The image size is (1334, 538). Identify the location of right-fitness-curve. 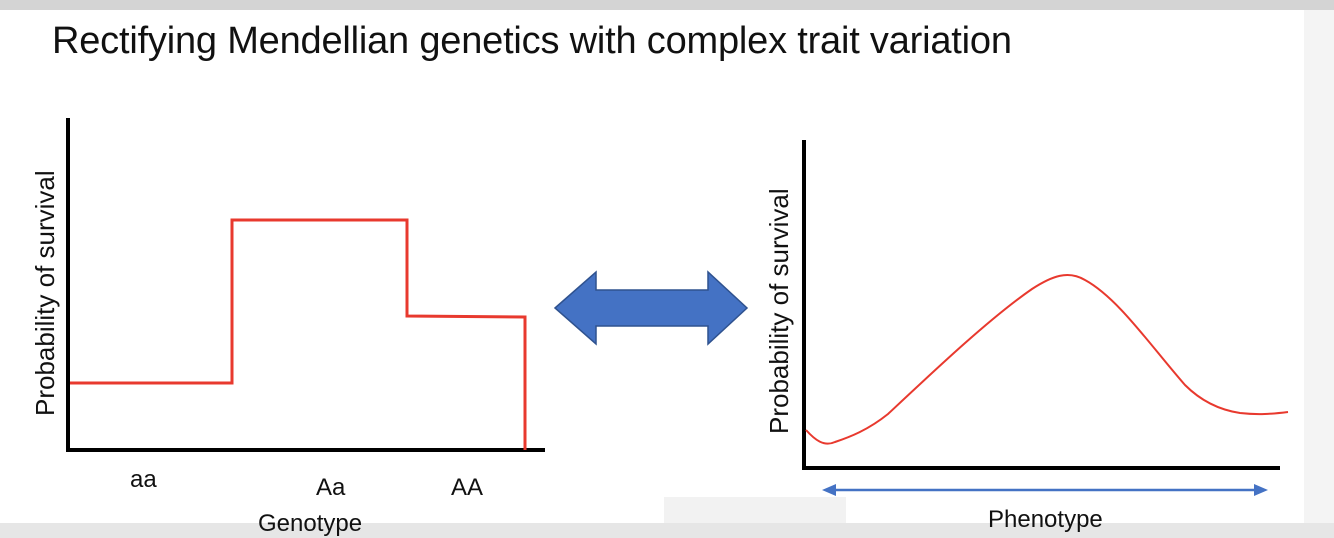
(1047, 359).